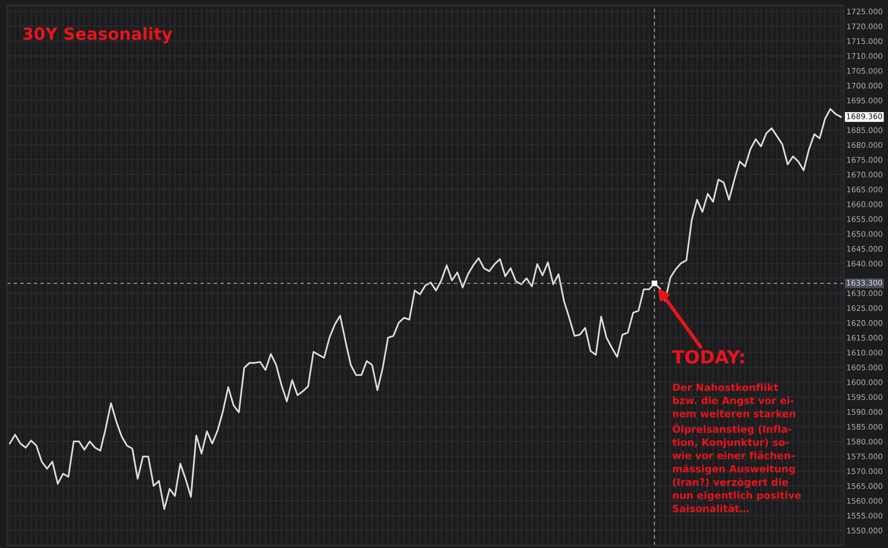 Image resolution: width=888 pixels, height=548 pixels. Describe the element at coordinates (708, 357) in the screenshot. I see `annotation: TODAY:` at that location.